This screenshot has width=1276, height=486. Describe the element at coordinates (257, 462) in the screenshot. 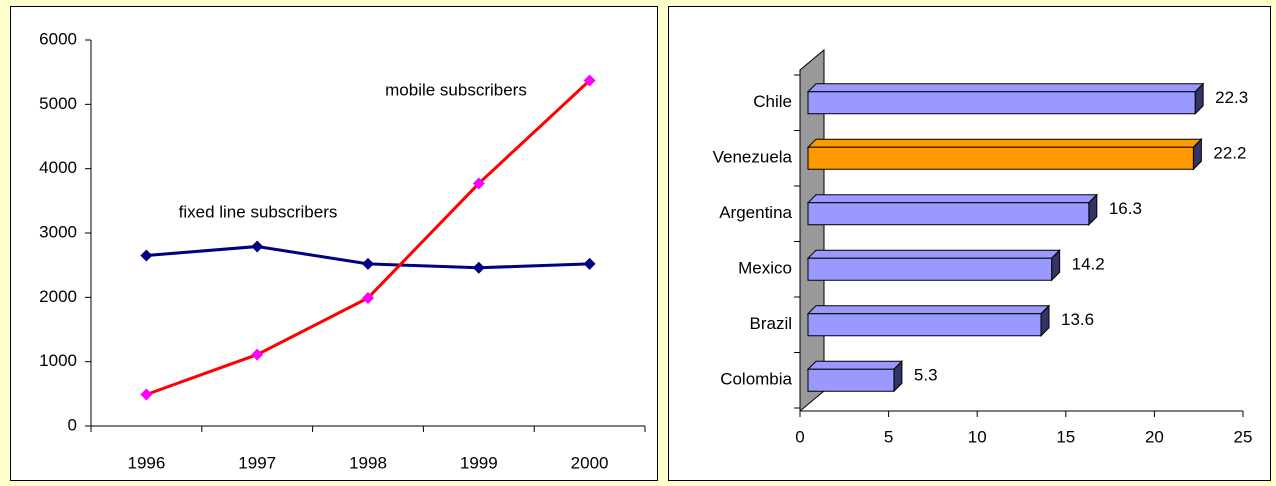

I see `x-tick-label: 1997` at that location.